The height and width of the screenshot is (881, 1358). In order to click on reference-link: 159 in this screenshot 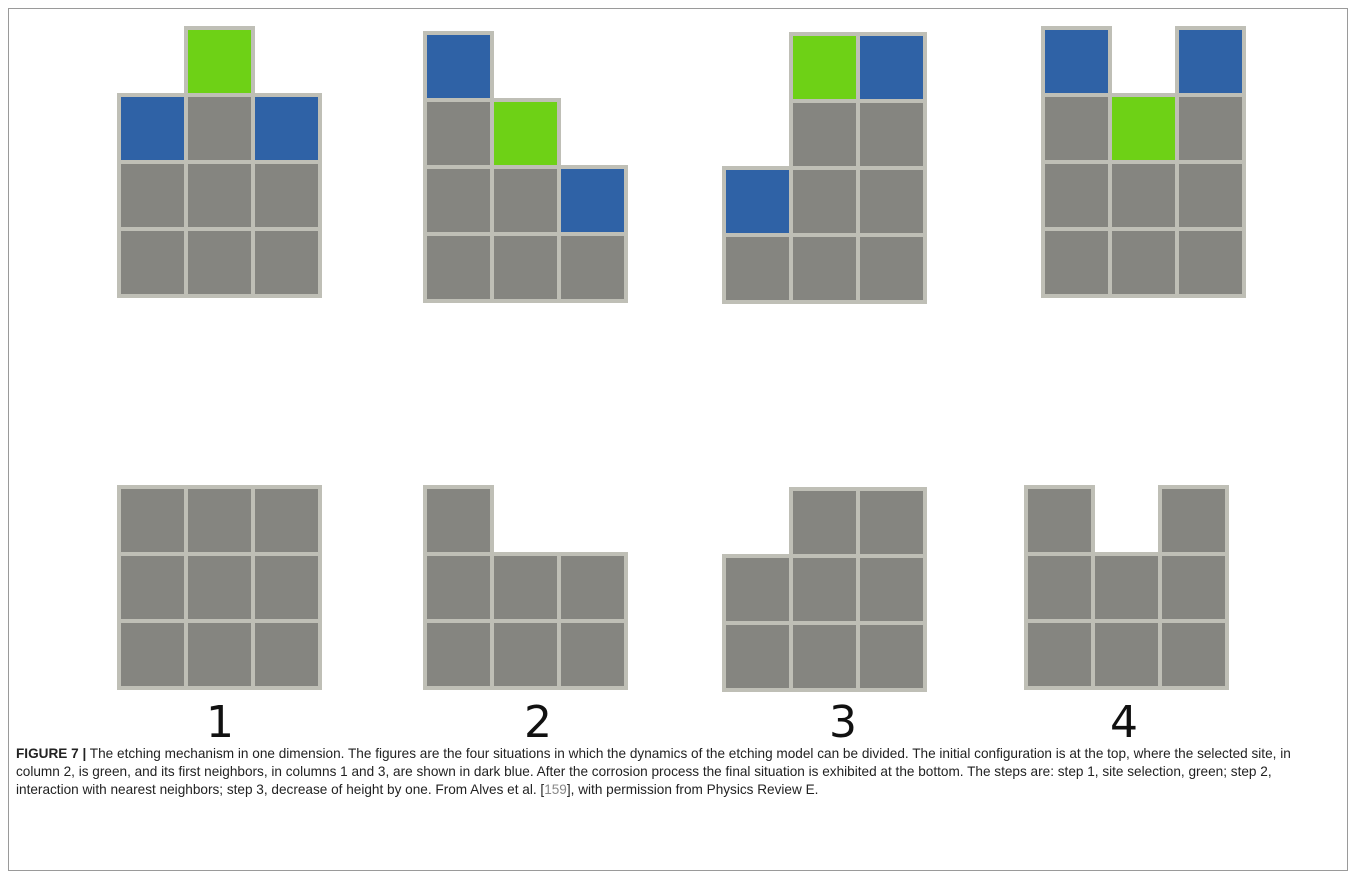, I will do `click(555, 789)`.